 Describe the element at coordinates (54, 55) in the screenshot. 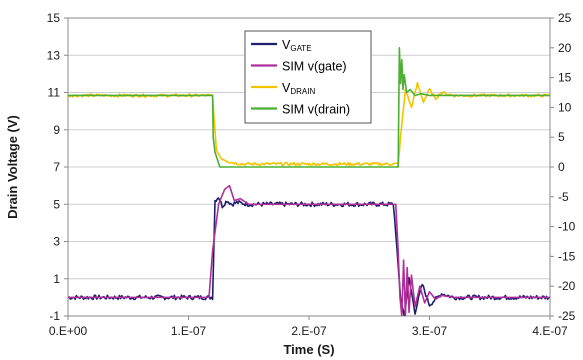

I see `y-tick-label-left: 13` at that location.